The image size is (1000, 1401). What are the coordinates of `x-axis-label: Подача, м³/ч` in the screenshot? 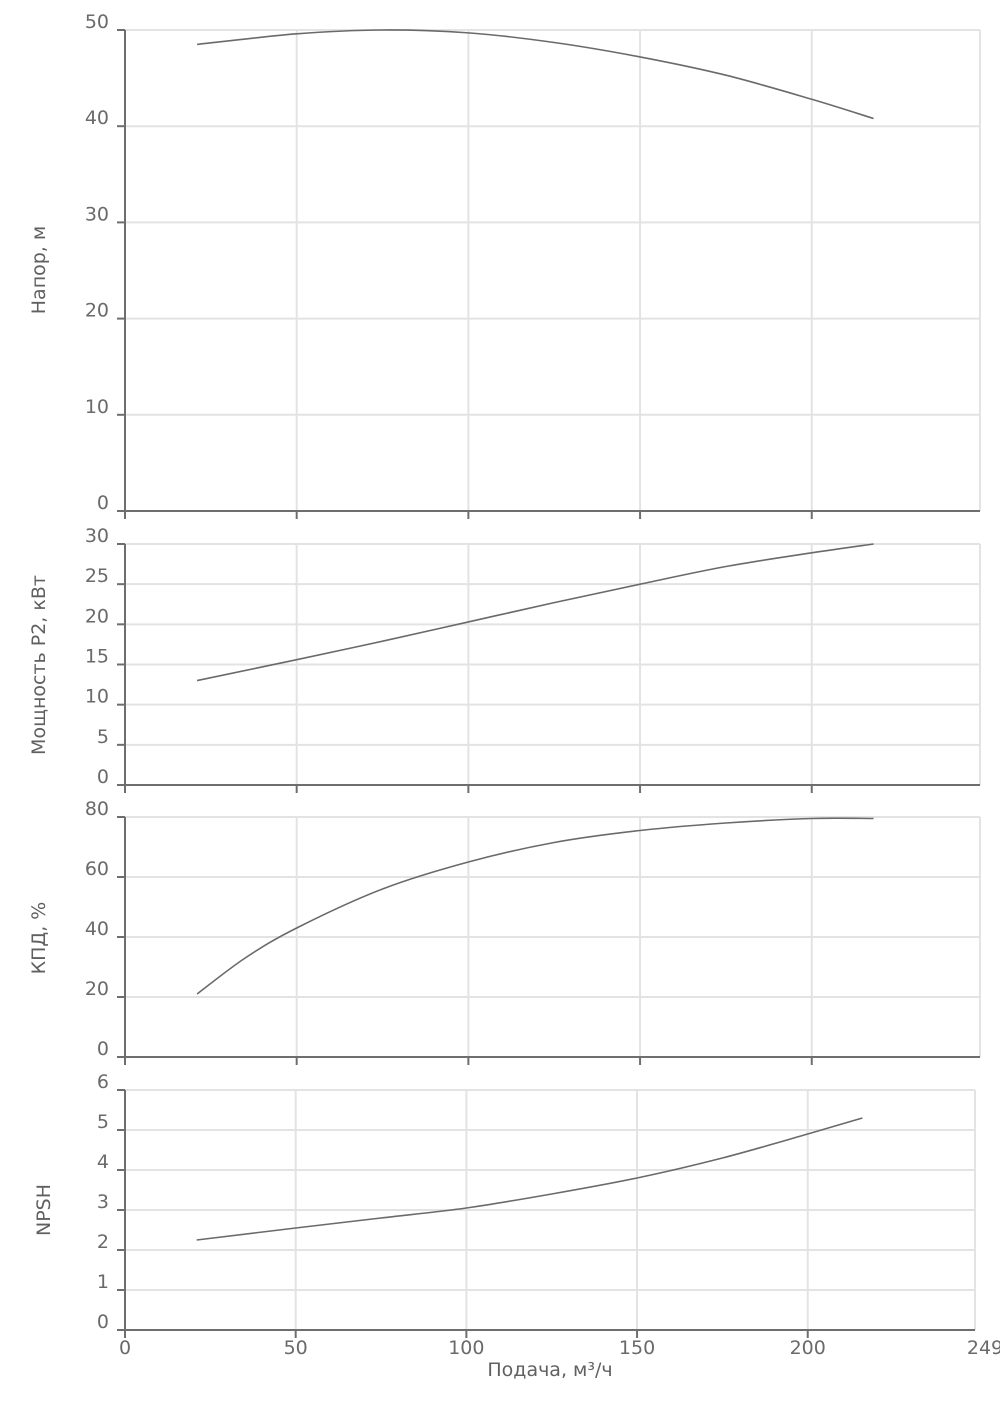 It's located at (549, 1370).